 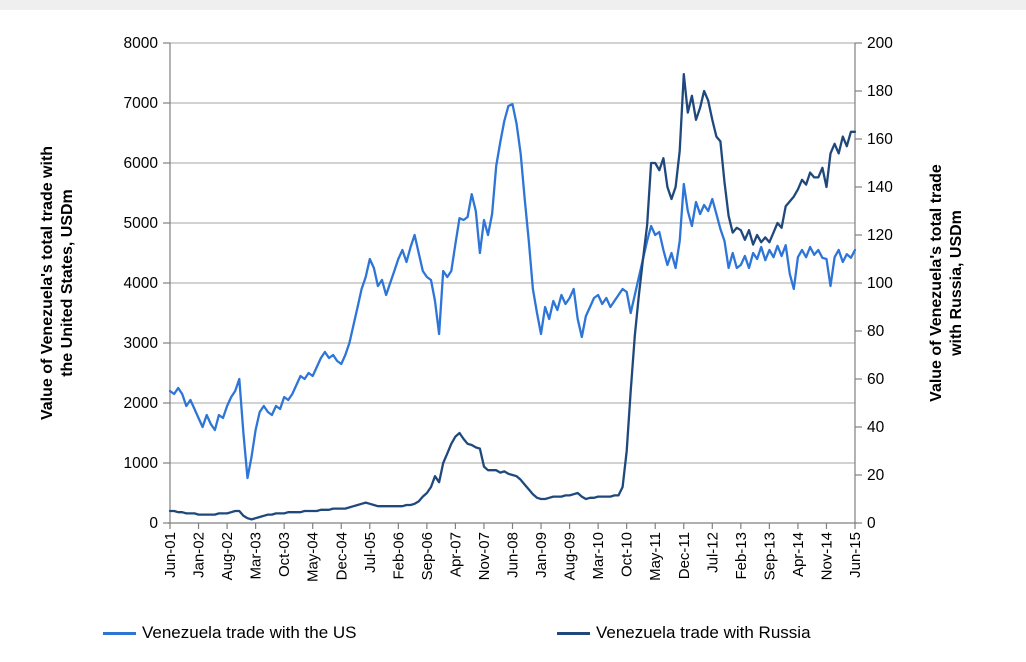 I want to click on top-edge-strip, so click(x=513, y=5).